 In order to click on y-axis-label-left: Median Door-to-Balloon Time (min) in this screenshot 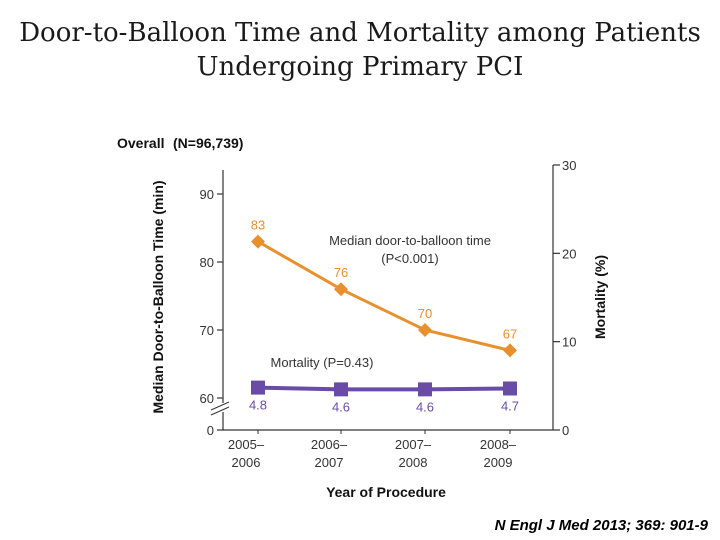, I will do `click(158, 296)`.